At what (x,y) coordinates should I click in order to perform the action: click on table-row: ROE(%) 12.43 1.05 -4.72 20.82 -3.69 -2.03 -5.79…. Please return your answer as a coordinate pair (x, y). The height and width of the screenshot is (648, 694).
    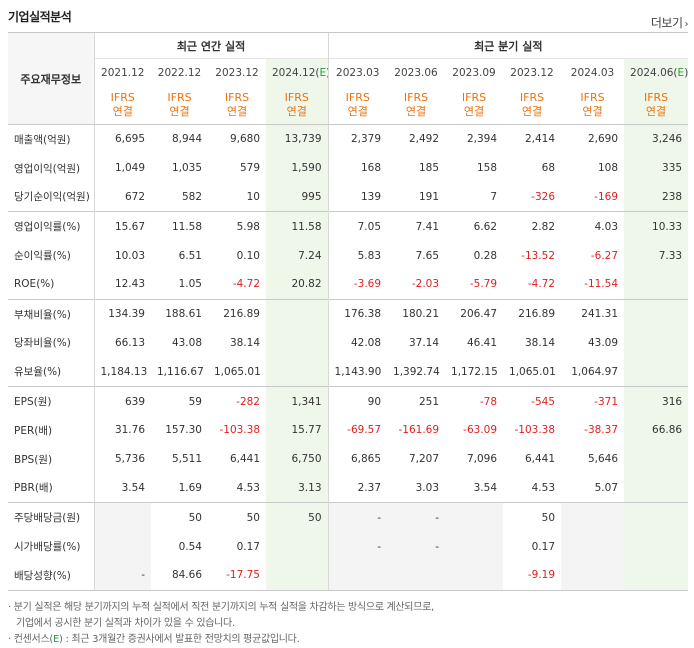
    Looking at the image, I should click on (348, 284).